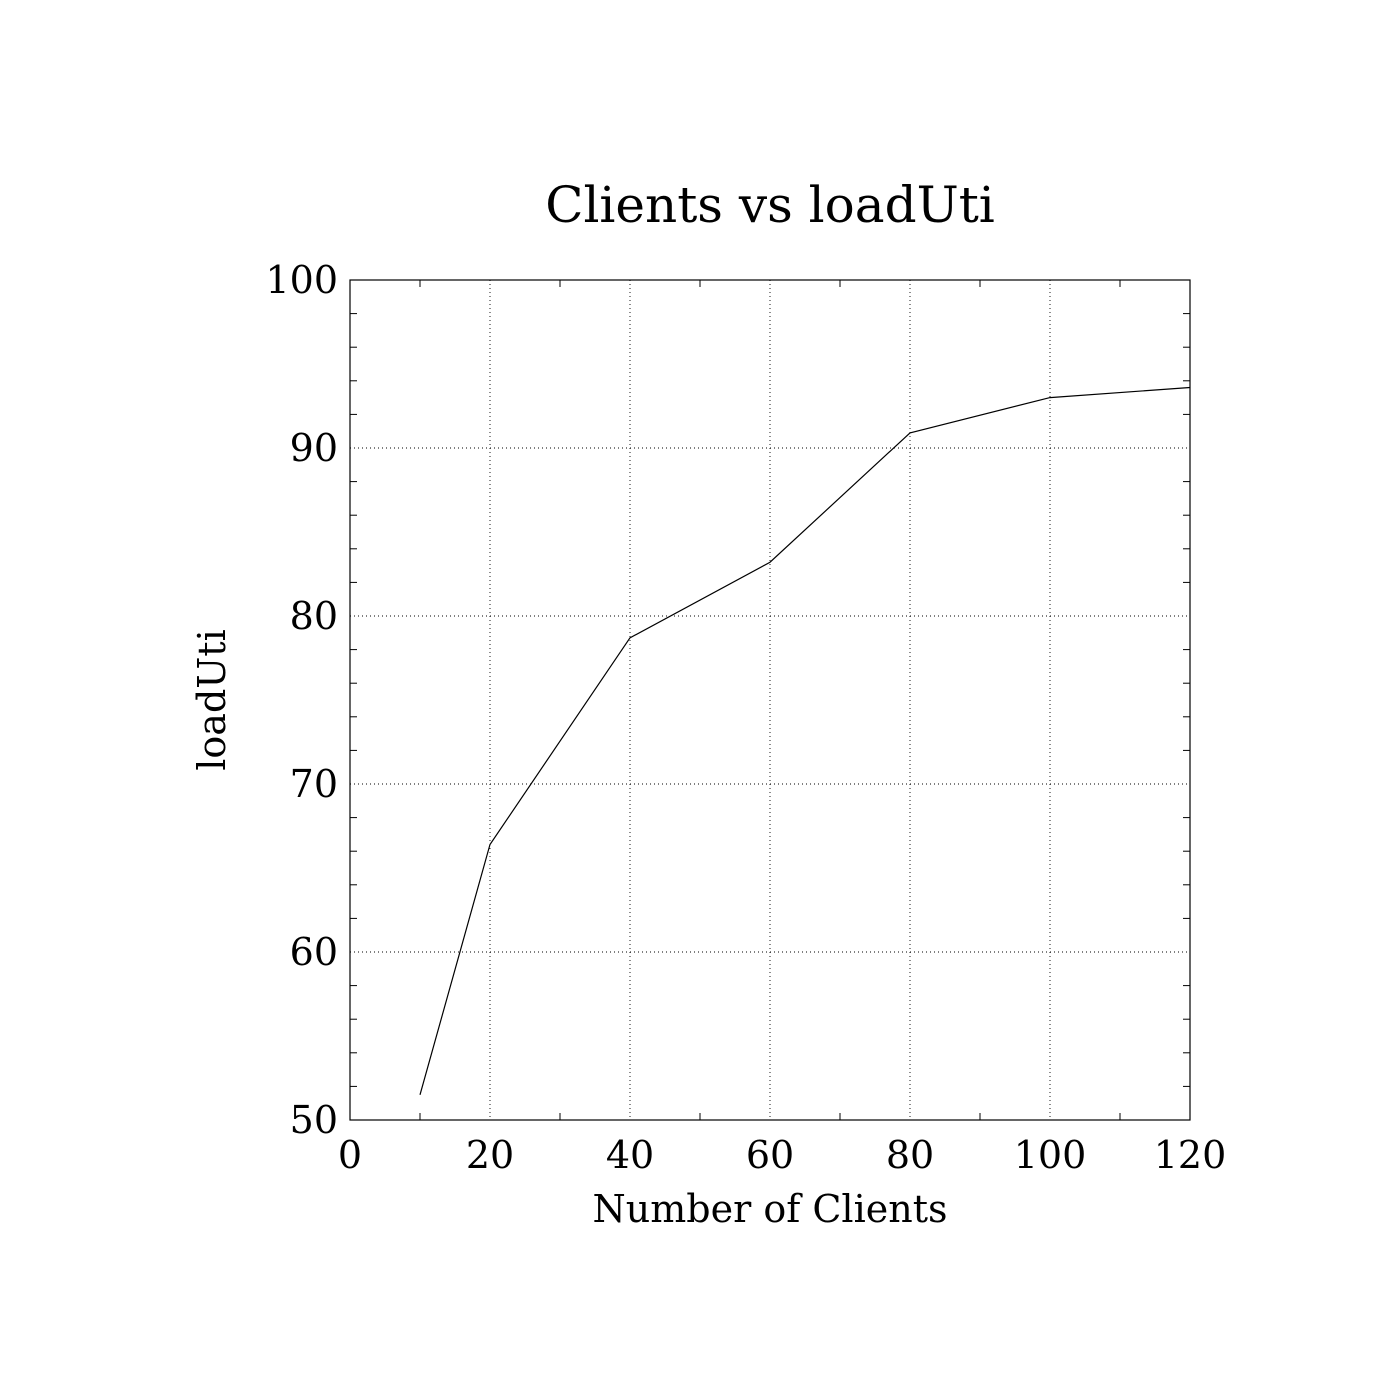 The image size is (1400, 1400). Describe the element at coordinates (630, 1155) in the screenshot. I see `x-tick-label: 40` at that location.